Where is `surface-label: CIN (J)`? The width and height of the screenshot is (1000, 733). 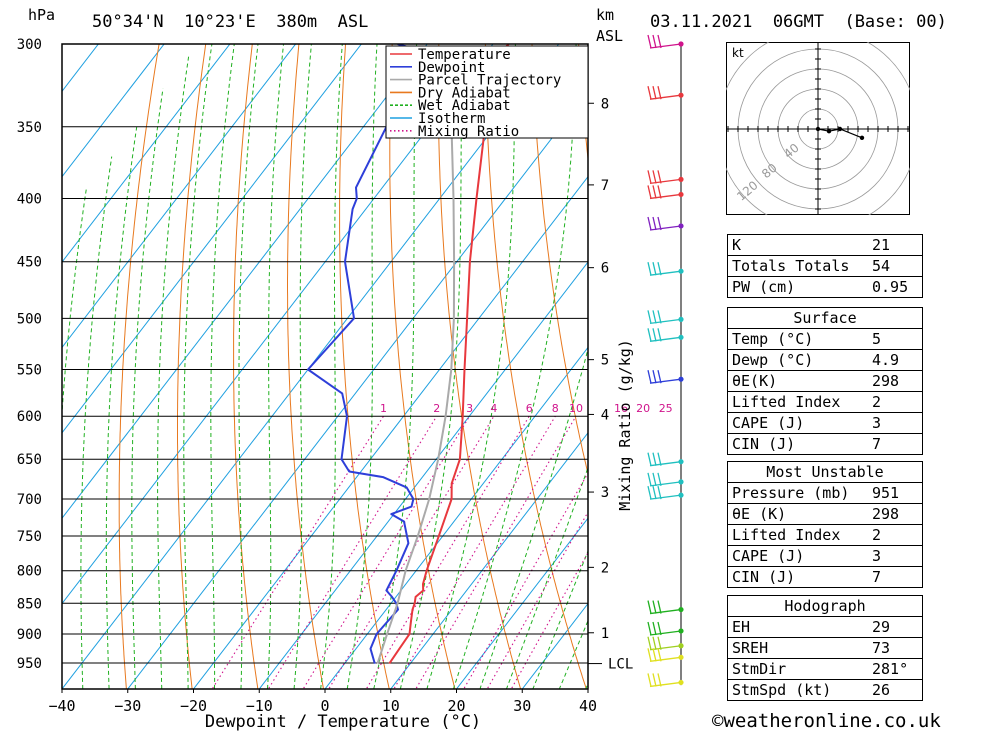
surface-label: CIN (J) is located at coordinates (797, 444).